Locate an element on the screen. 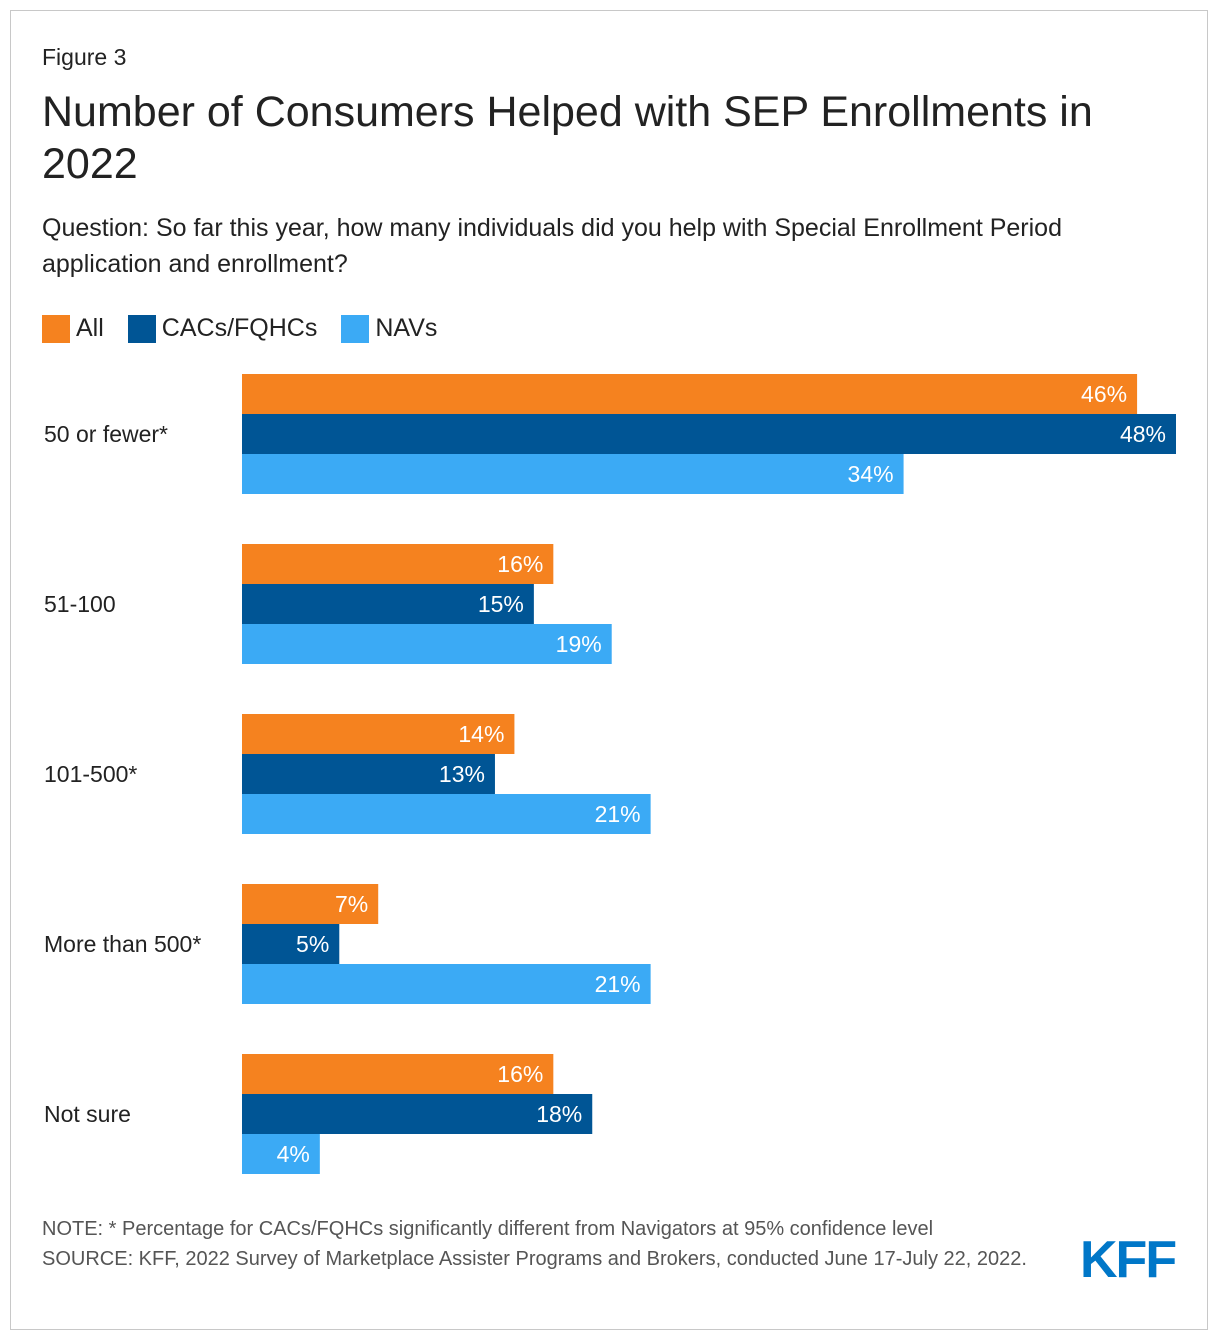 This screenshot has height=1344, width=1220. legend-swatch-all is located at coordinates (56, 328).